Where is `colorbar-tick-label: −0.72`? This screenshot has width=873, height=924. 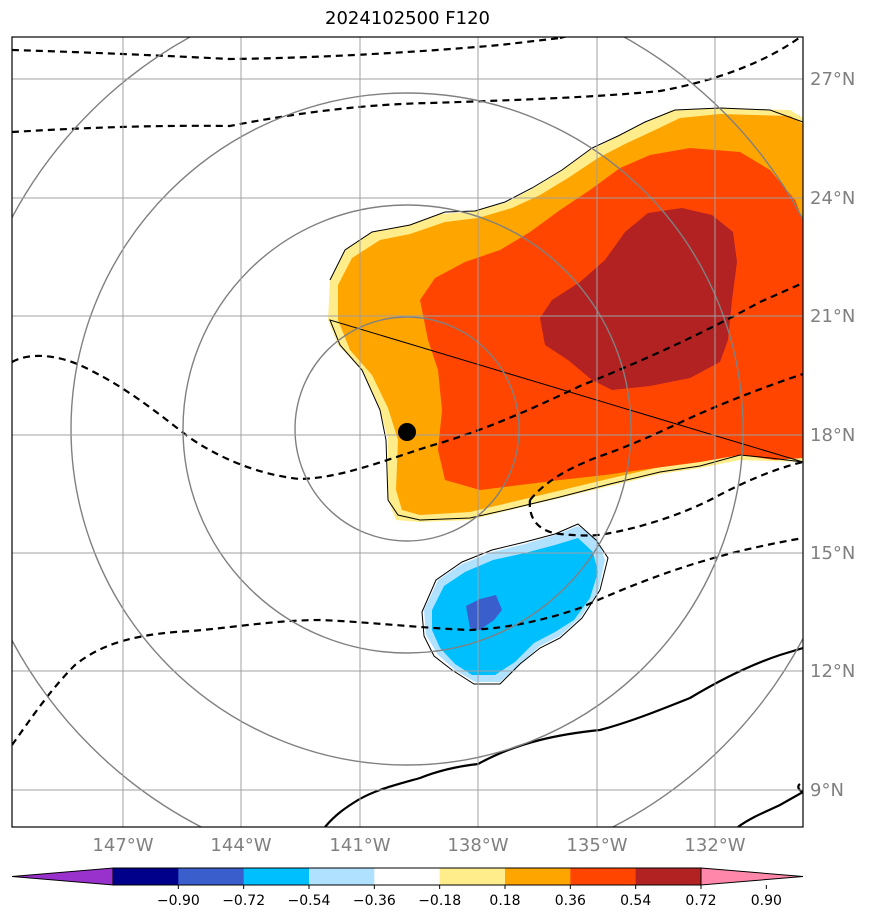
colorbar-tick-label: −0.72 is located at coordinates (243, 901).